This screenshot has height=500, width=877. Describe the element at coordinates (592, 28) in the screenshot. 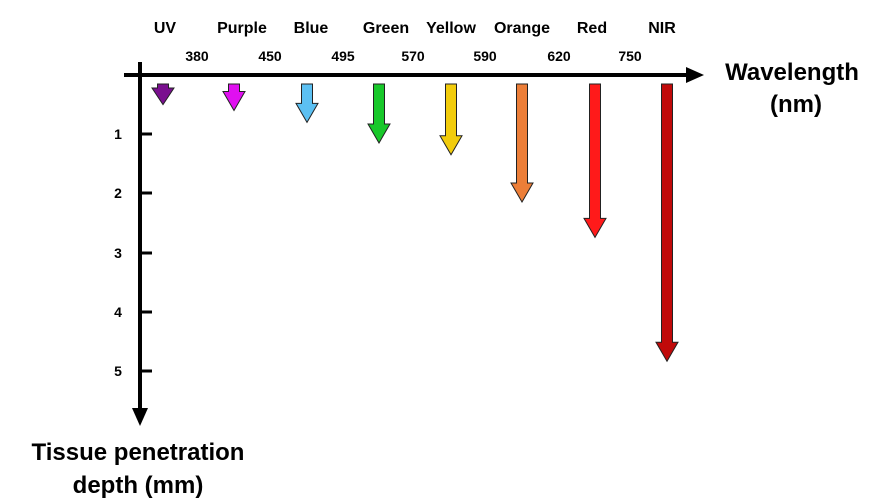

I see `band-label-red: Red` at that location.